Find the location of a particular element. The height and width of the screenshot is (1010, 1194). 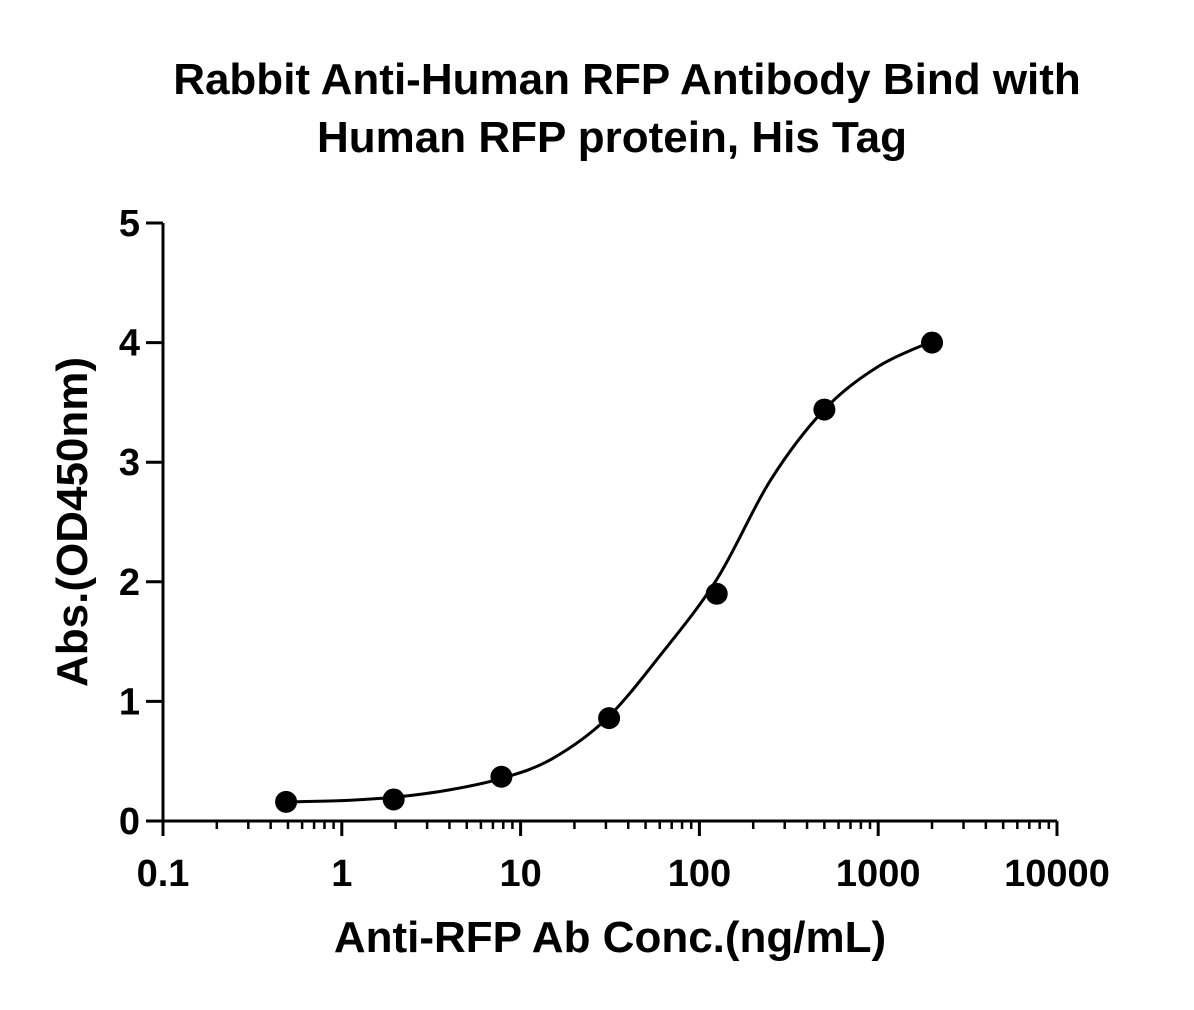

y-tick-label: 3 is located at coordinates (129, 463).